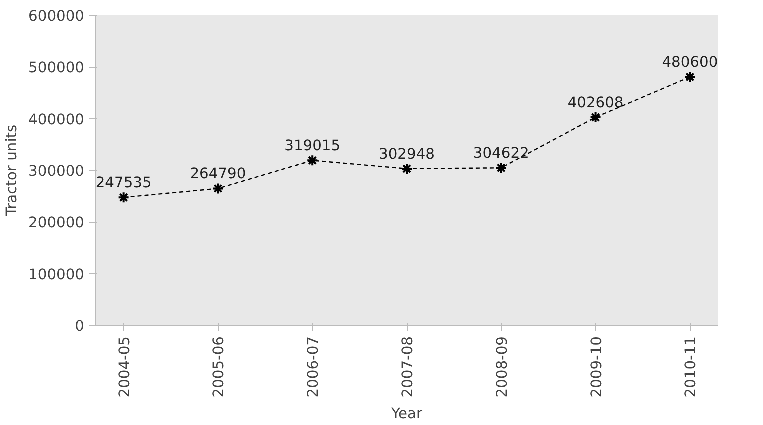 The height and width of the screenshot is (425, 763). What do you see at coordinates (690, 63) in the screenshot?
I see `data-label: 480600` at bounding box center [690, 63].